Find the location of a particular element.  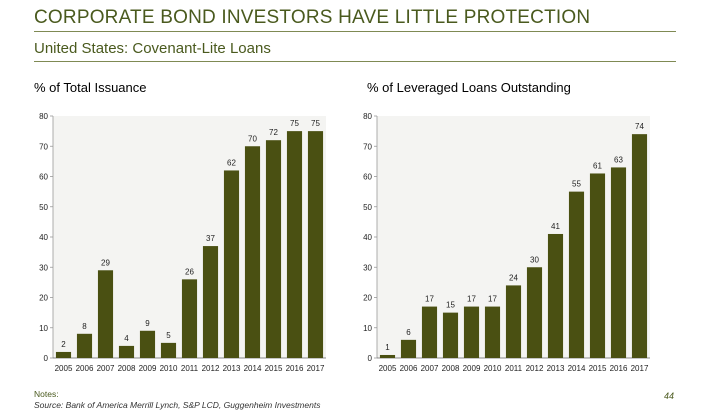

data-label: 26 is located at coordinates (189, 271).